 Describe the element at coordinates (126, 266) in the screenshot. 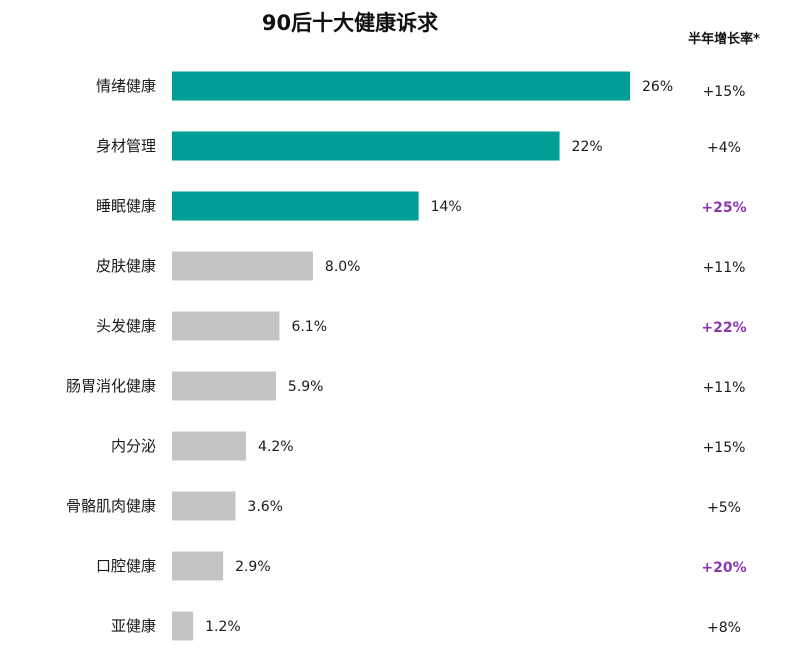

I see `category-label: 皮肤健康` at that location.